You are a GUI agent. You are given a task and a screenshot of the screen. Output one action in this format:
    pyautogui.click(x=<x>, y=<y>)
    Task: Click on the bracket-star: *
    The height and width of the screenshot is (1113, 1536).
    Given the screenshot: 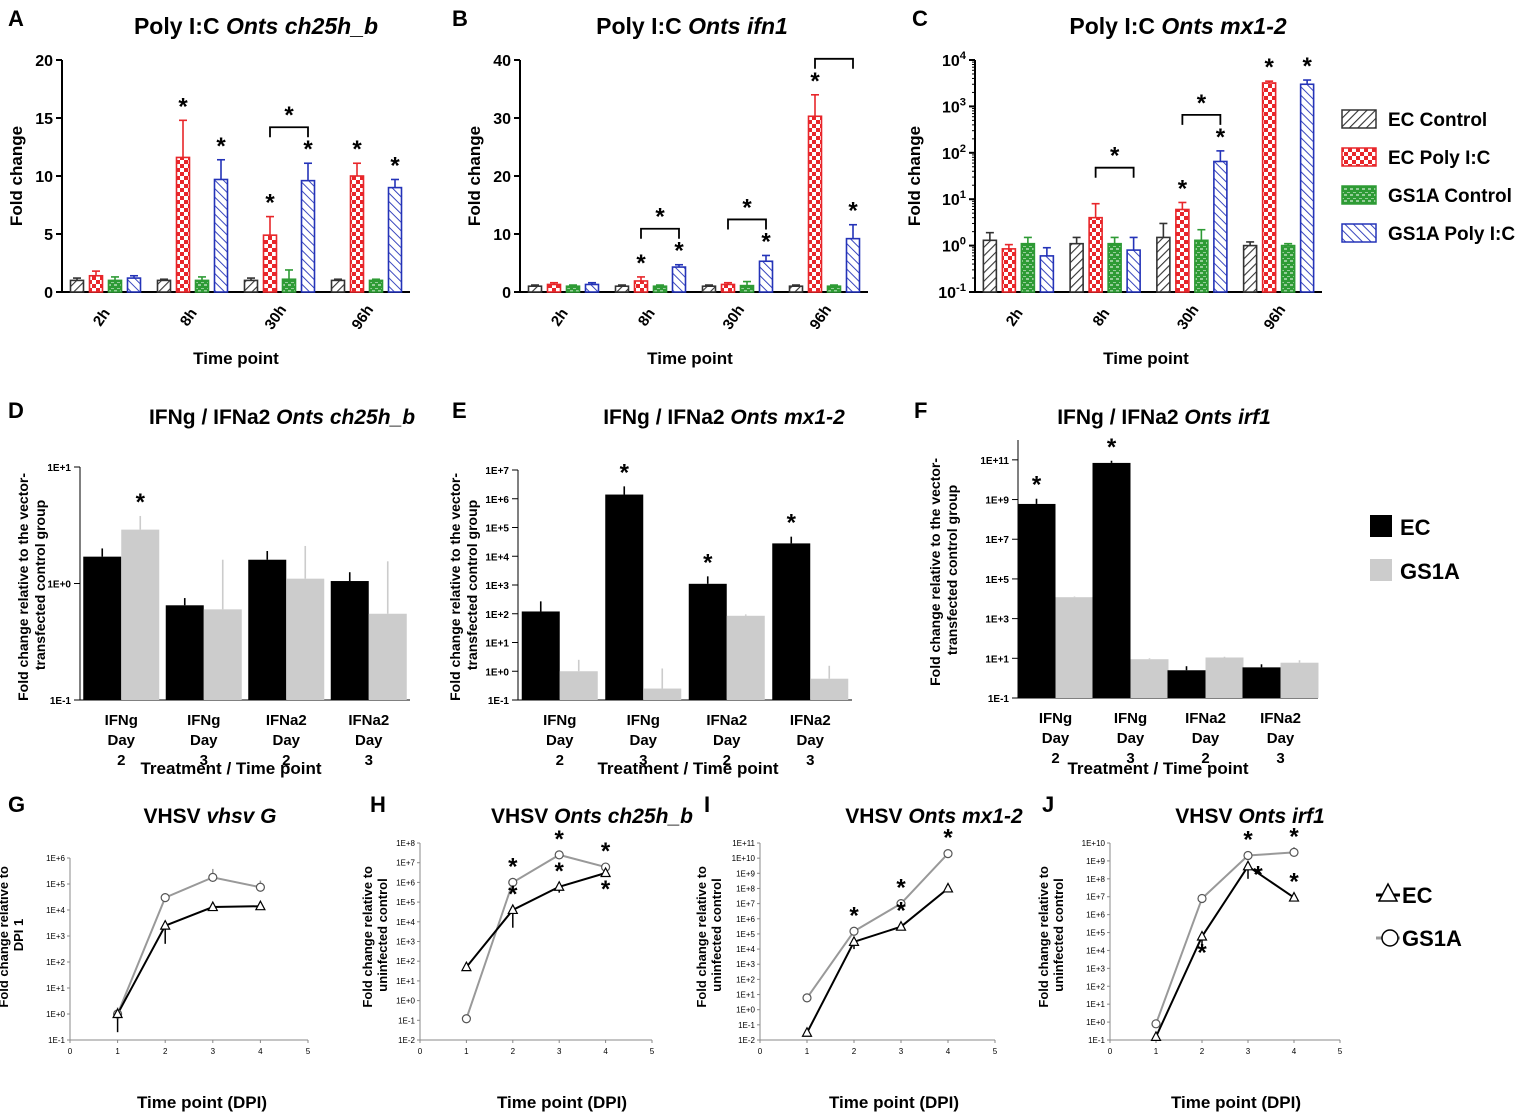 What is the action you would take?
    pyautogui.click(x=660, y=217)
    